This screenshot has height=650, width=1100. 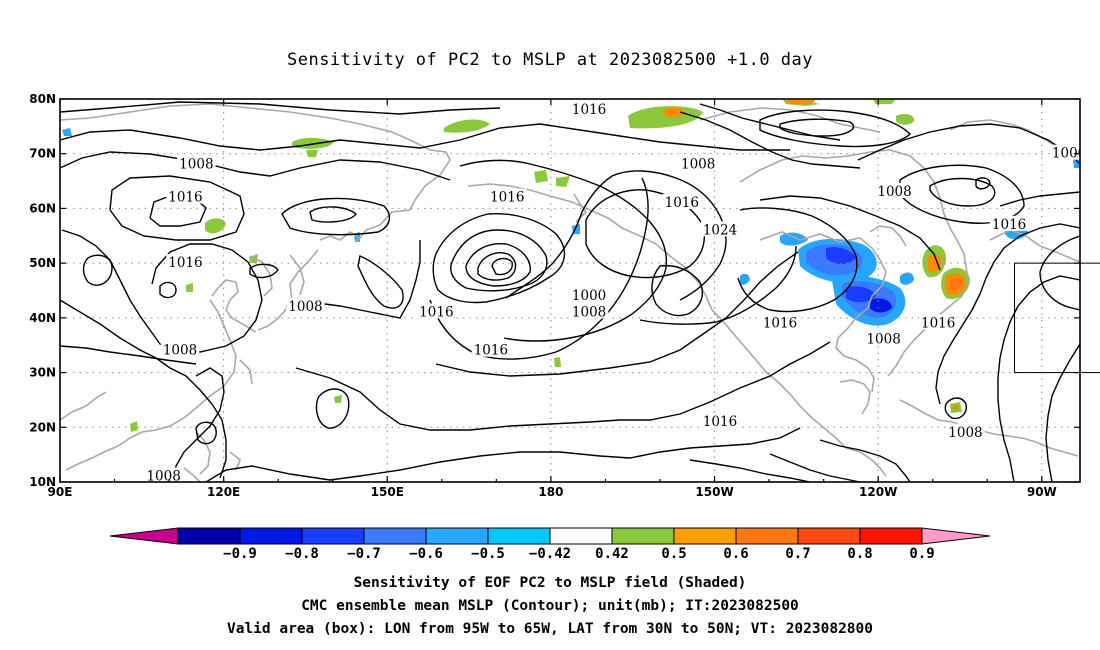 What do you see at coordinates (42, 99) in the screenshot?
I see `lat-label: 80N` at bounding box center [42, 99].